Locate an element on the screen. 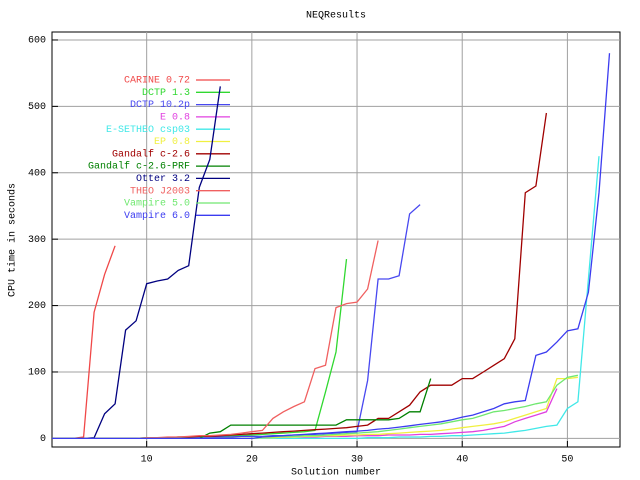 The width and height of the screenshot is (640, 480). y-tick-label: 200 is located at coordinates (37, 306).